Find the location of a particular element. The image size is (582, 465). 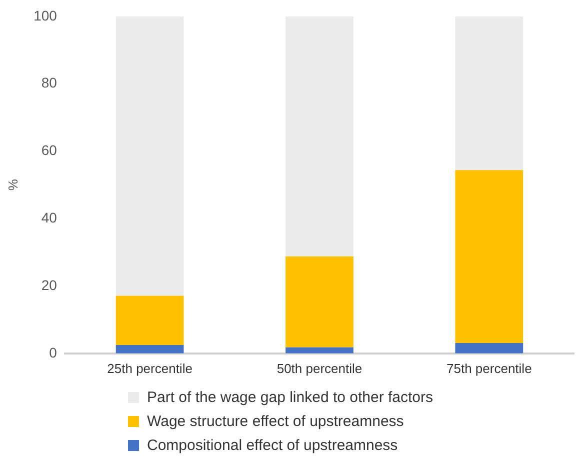

legend-label: Compositional effect of upstreamness is located at coordinates (272, 445).